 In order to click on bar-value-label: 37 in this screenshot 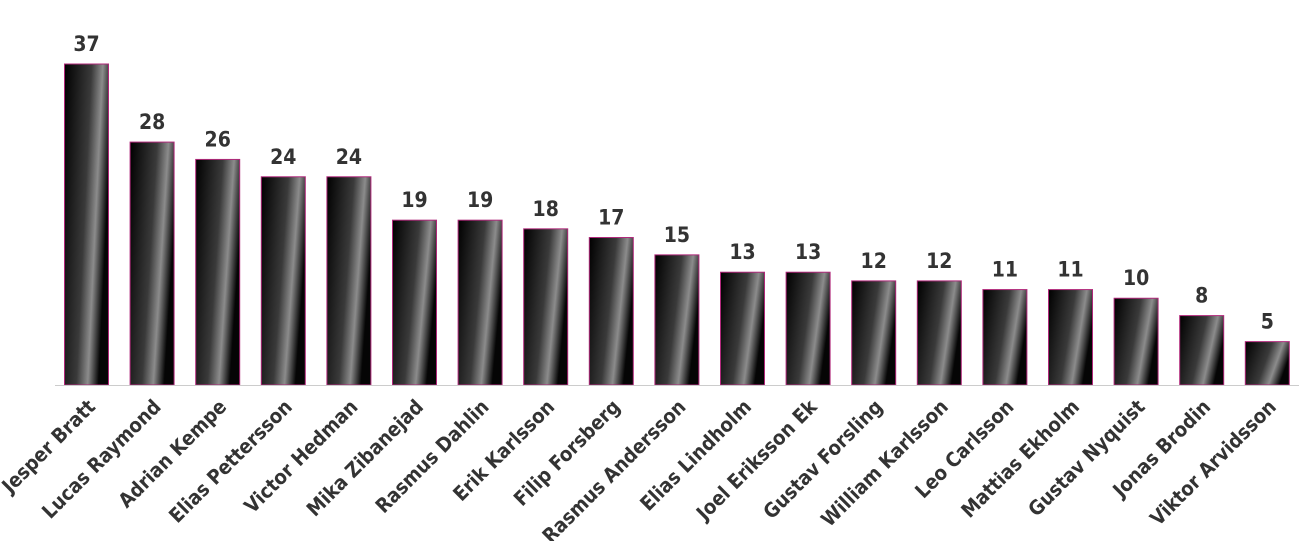, I will do `click(86, 44)`.